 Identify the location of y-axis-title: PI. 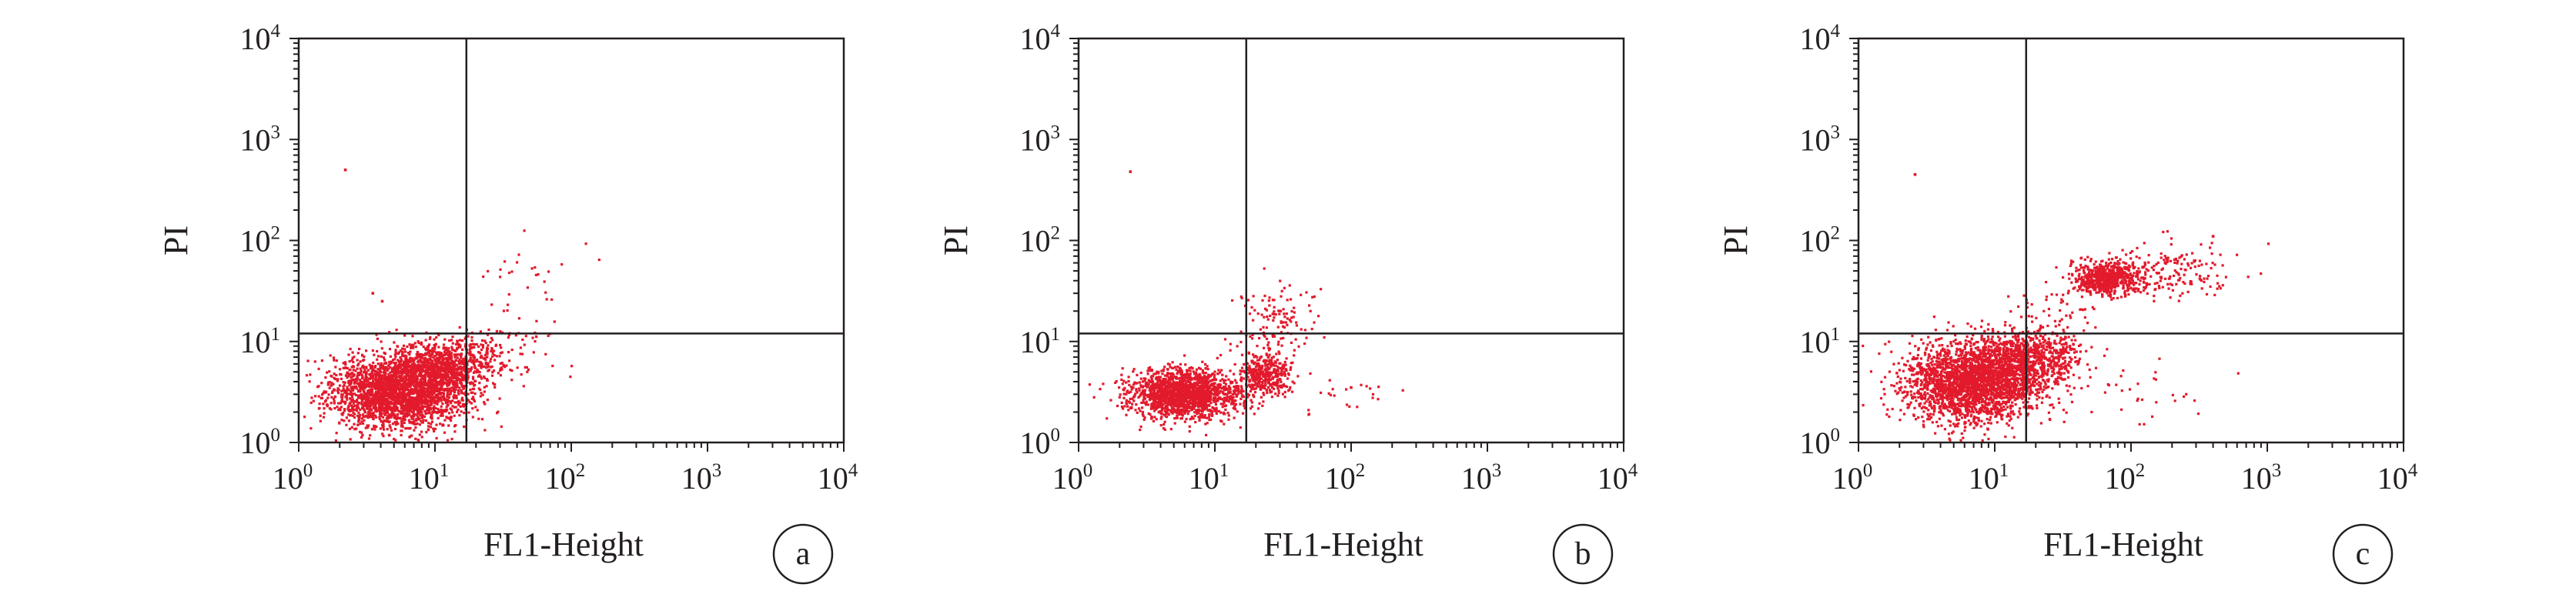
(176, 240).